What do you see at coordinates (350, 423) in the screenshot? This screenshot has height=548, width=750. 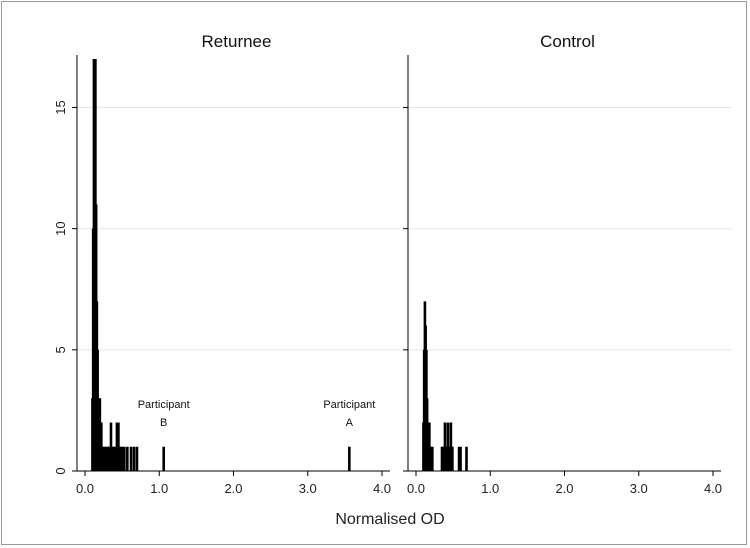 I see `annotation-label: A` at bounding box center [350, 423].